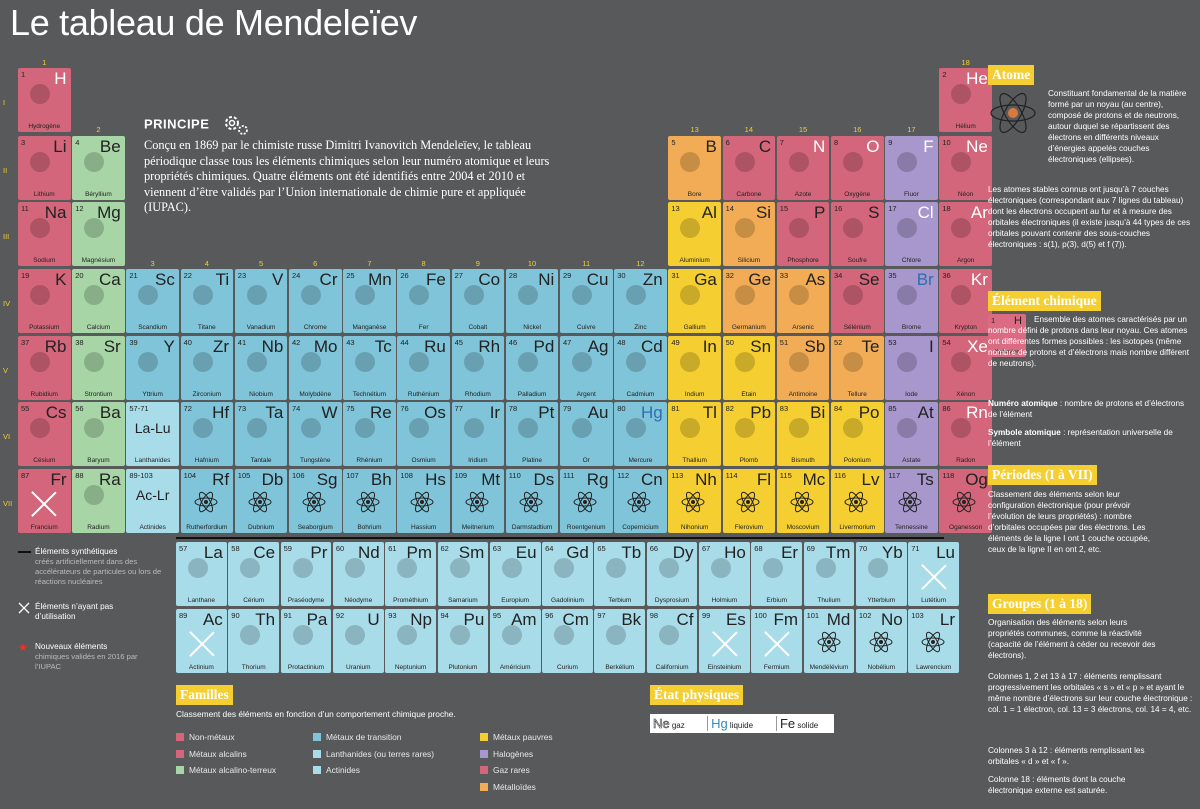 This screenshot has width=1200, height=809. What do you see at coordinates (44, 234) in the screenshot?
I see `element-na: 11 Na Sodium` at bounding box center [44, 234].